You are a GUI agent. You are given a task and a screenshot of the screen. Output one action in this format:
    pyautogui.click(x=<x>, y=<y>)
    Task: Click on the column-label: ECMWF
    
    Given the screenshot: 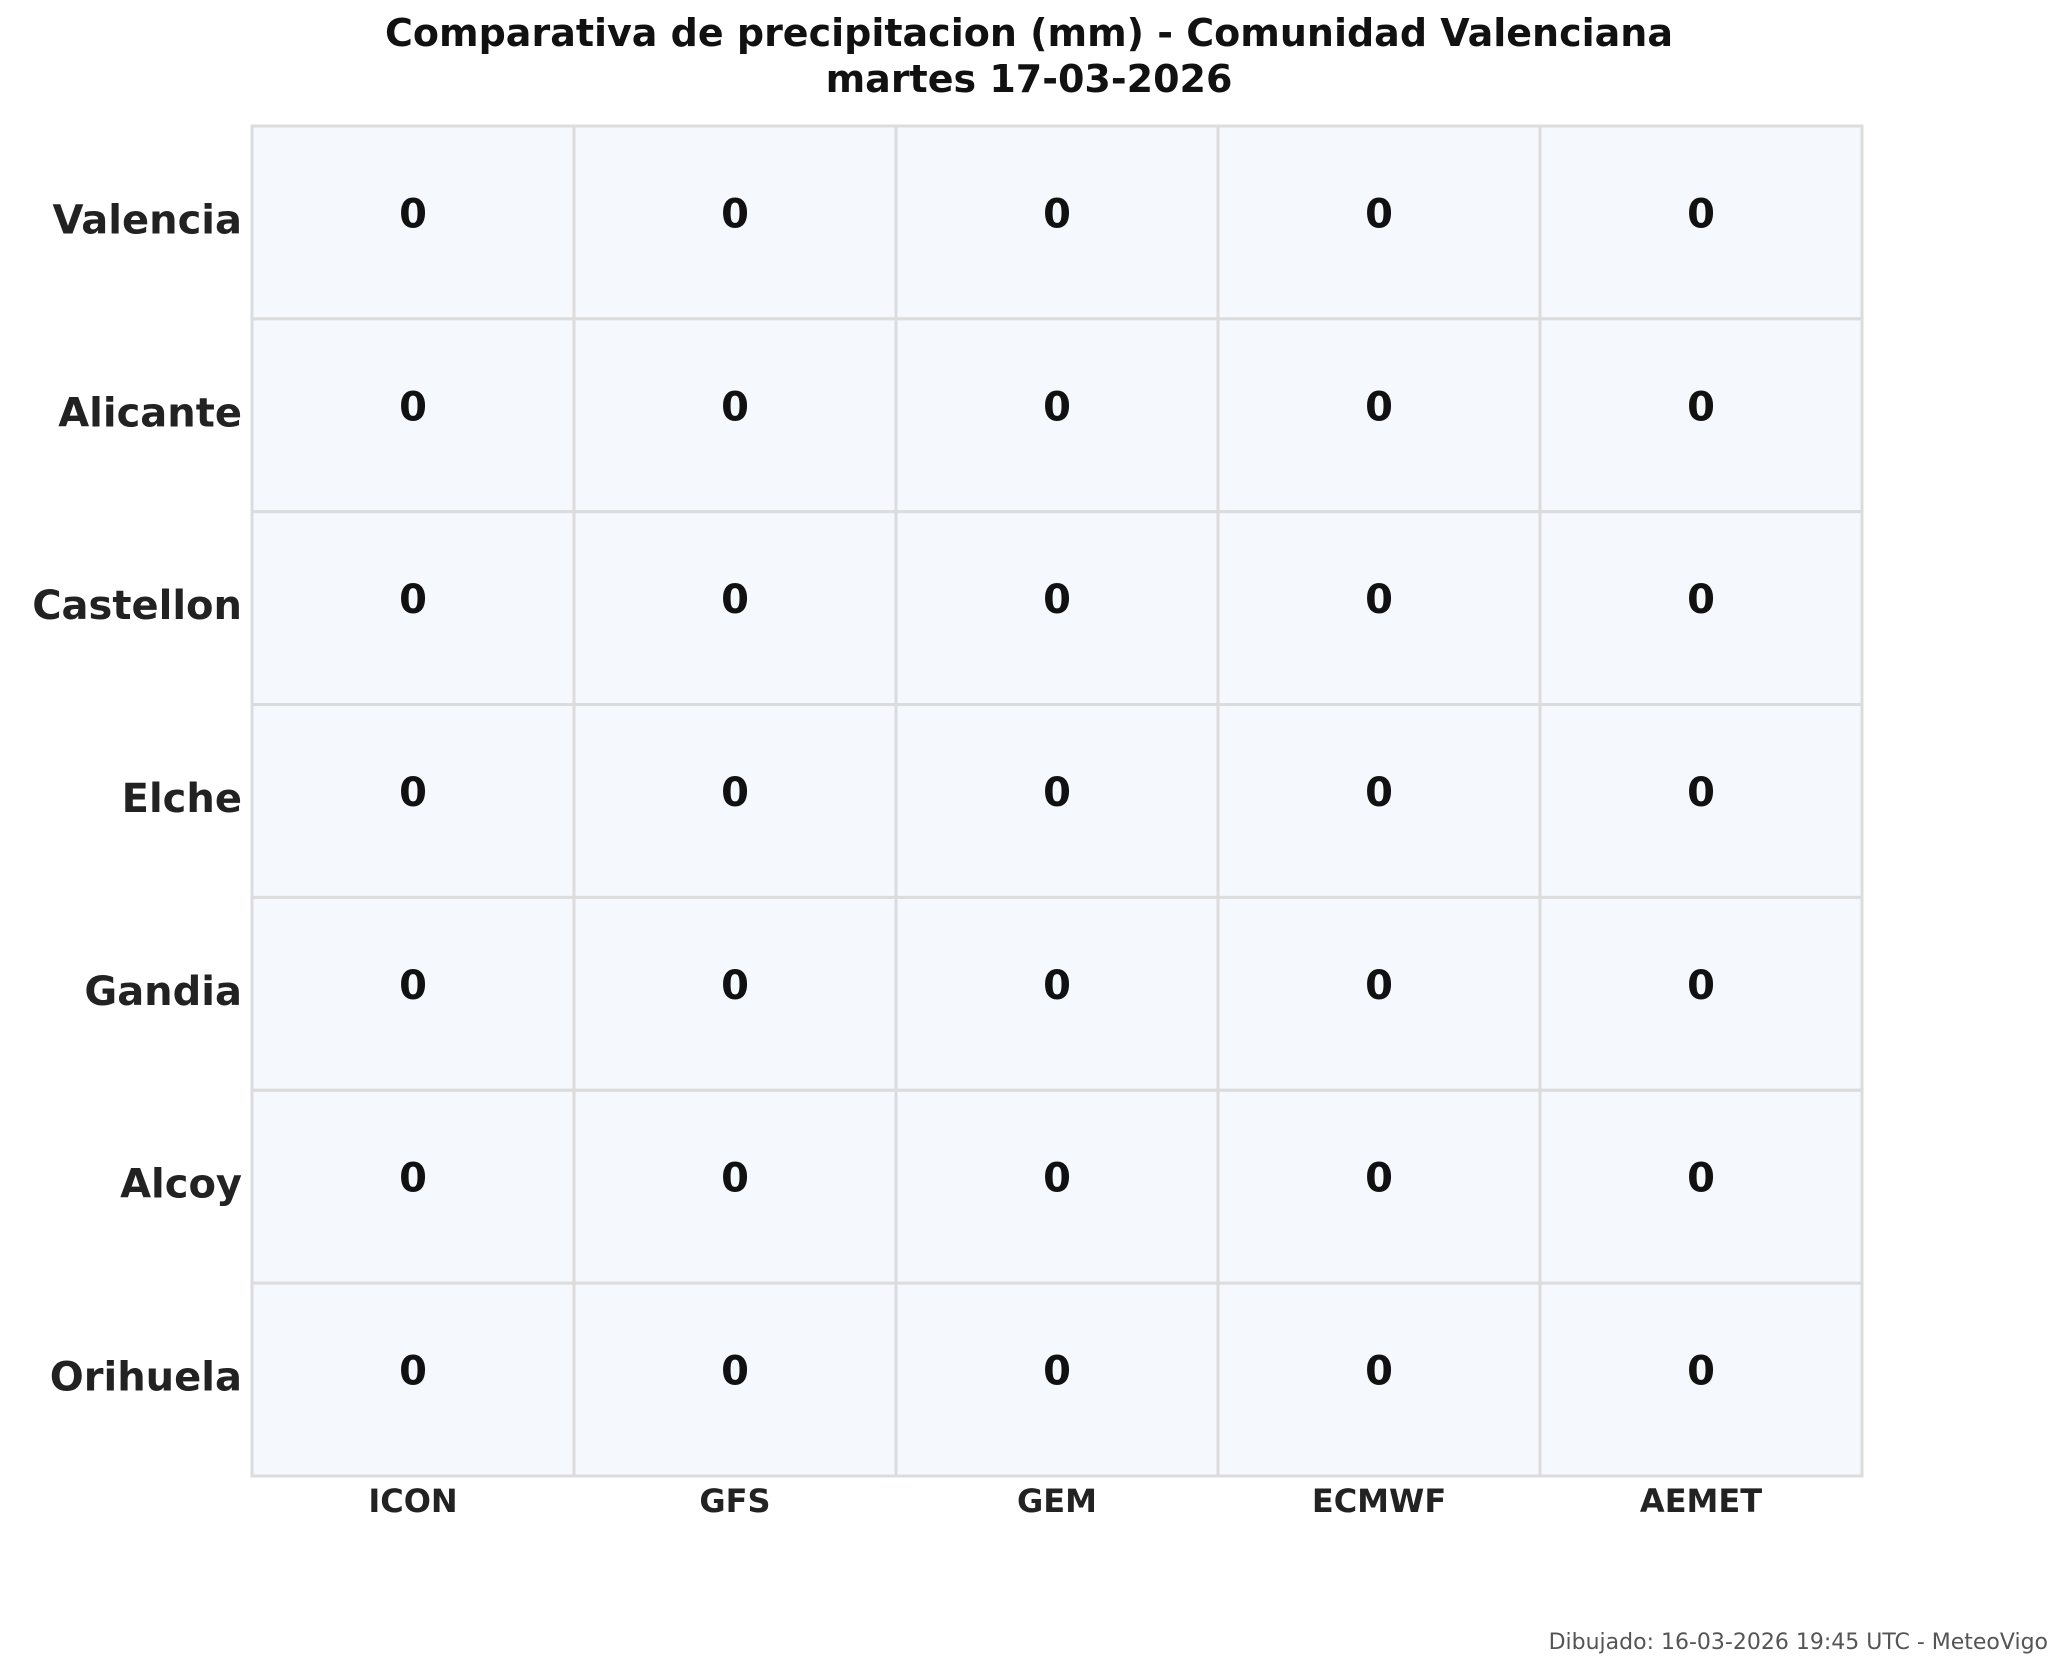 What is the action you would take?
    pyautogui.click(x=1379, y=1501)
    